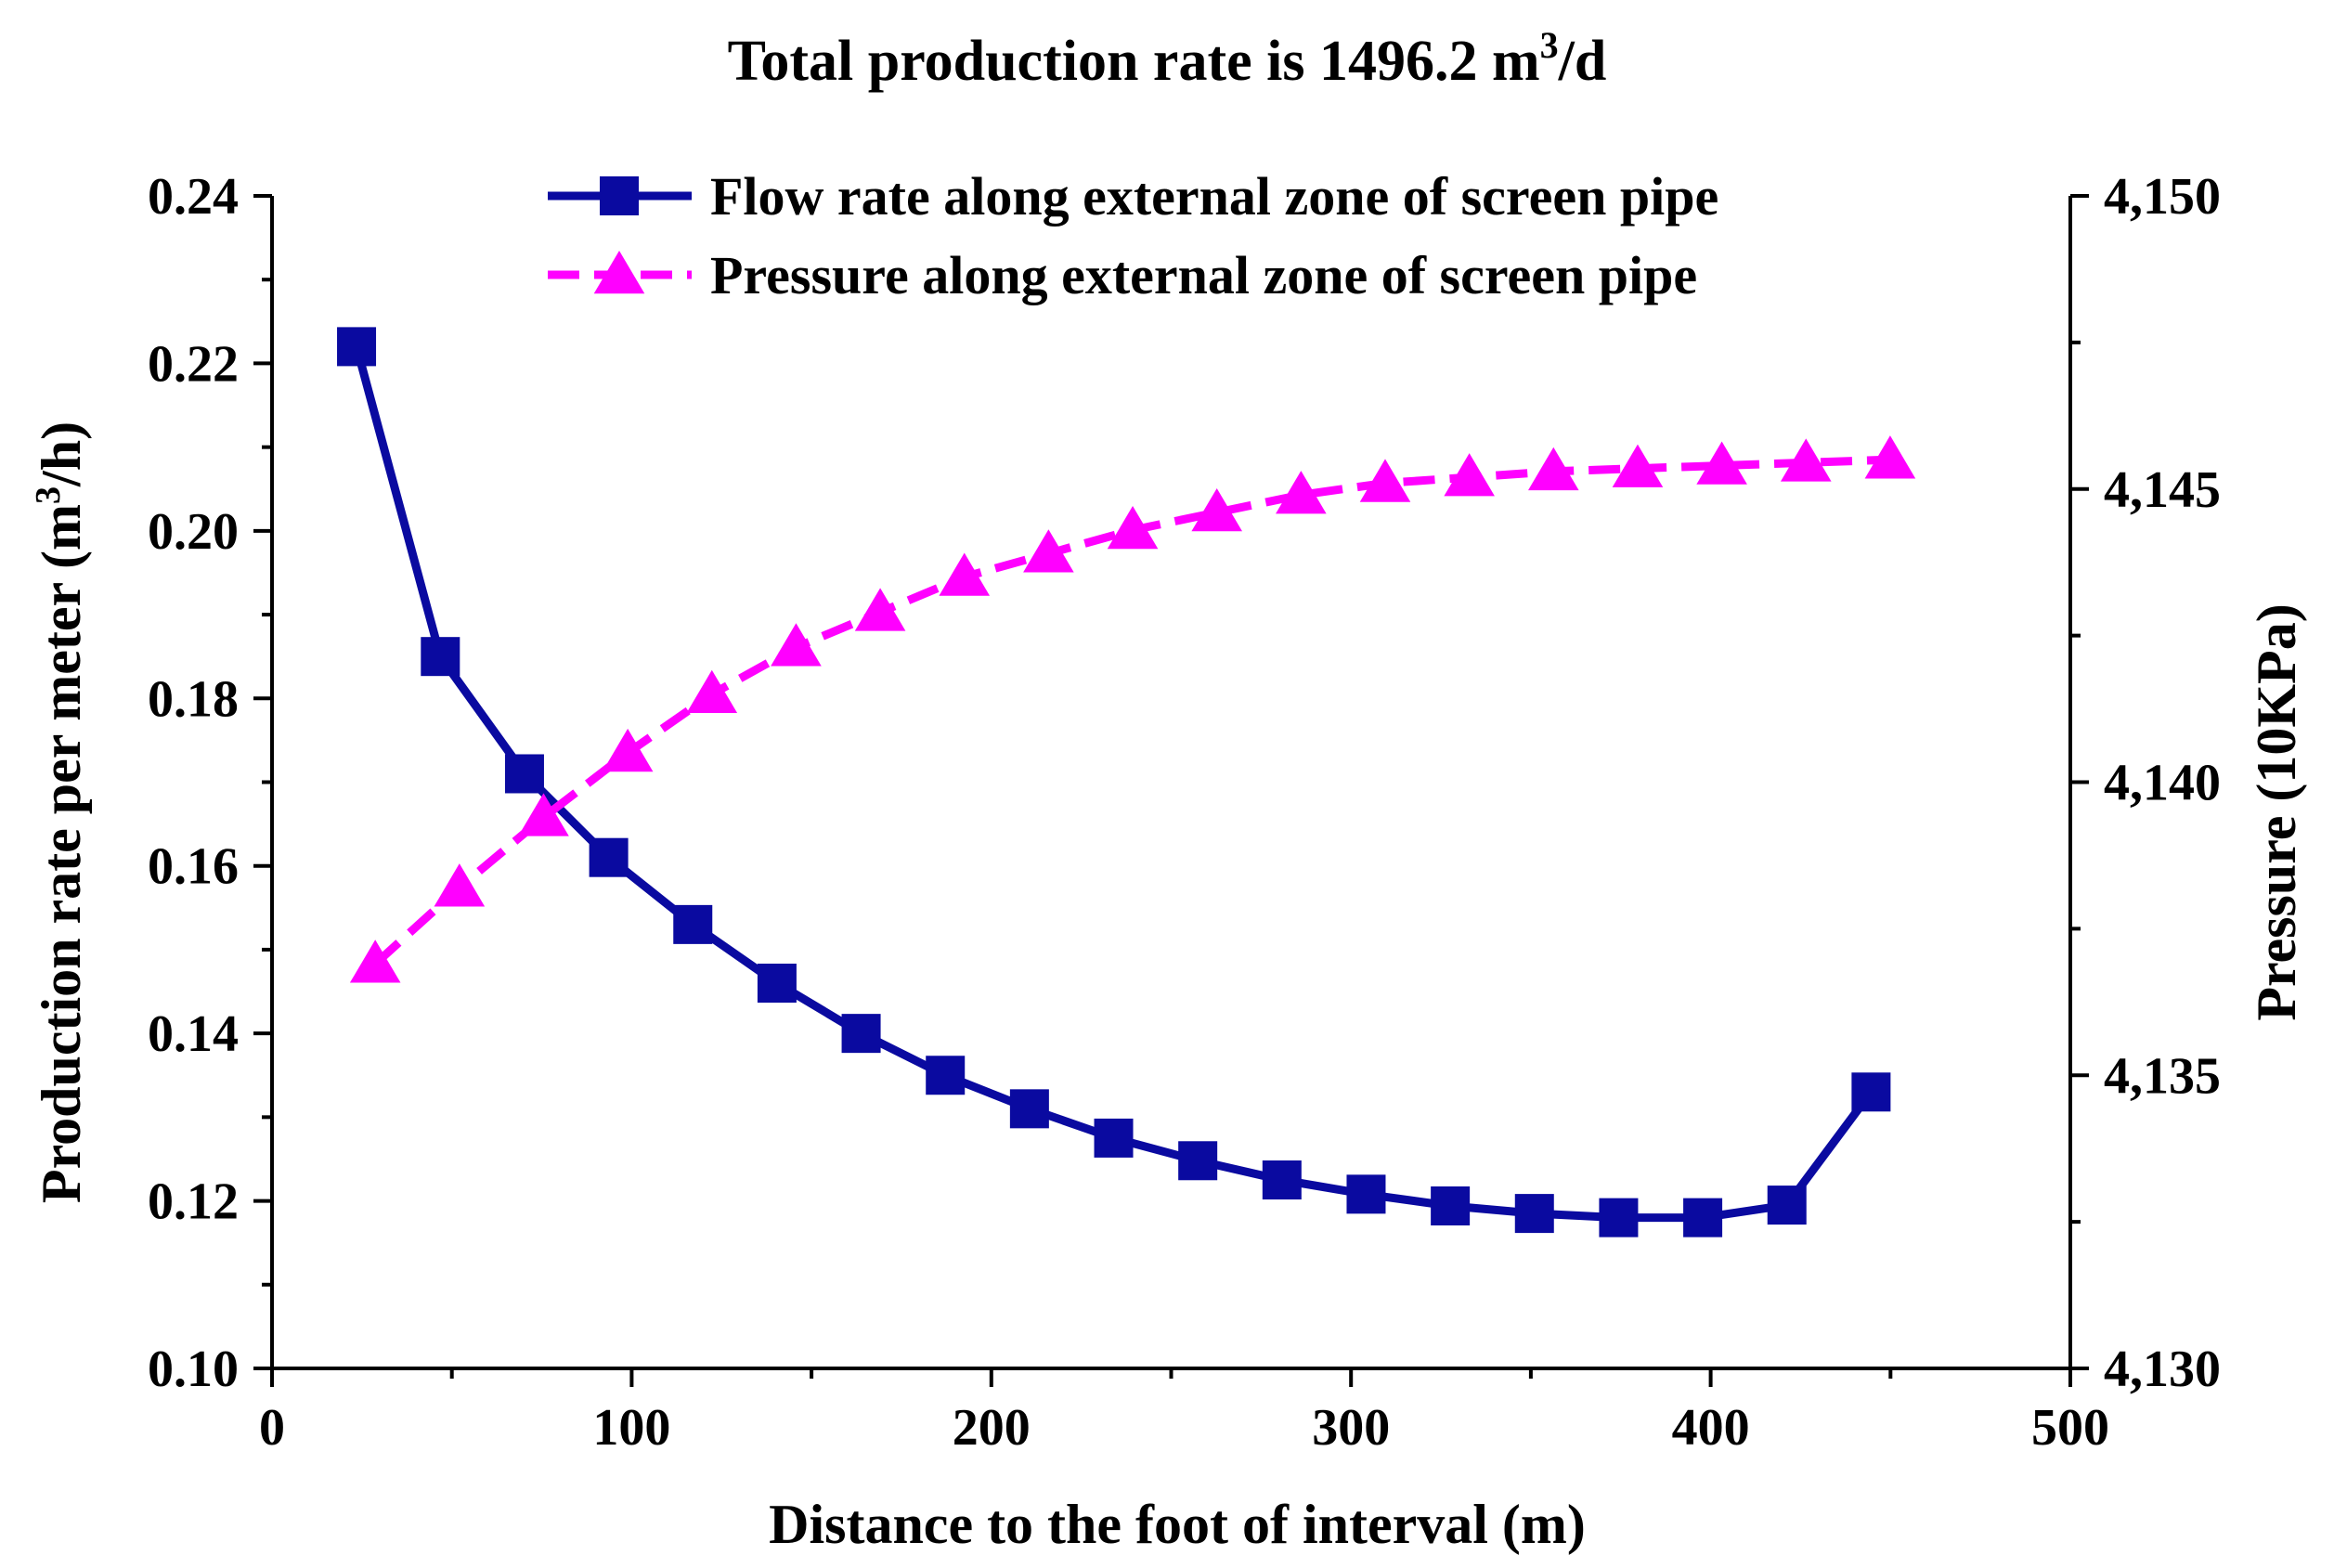  Describe the element at coordinates (48, 495) in the screenshot. I see `y-axis-label-sup: 3` at that location.